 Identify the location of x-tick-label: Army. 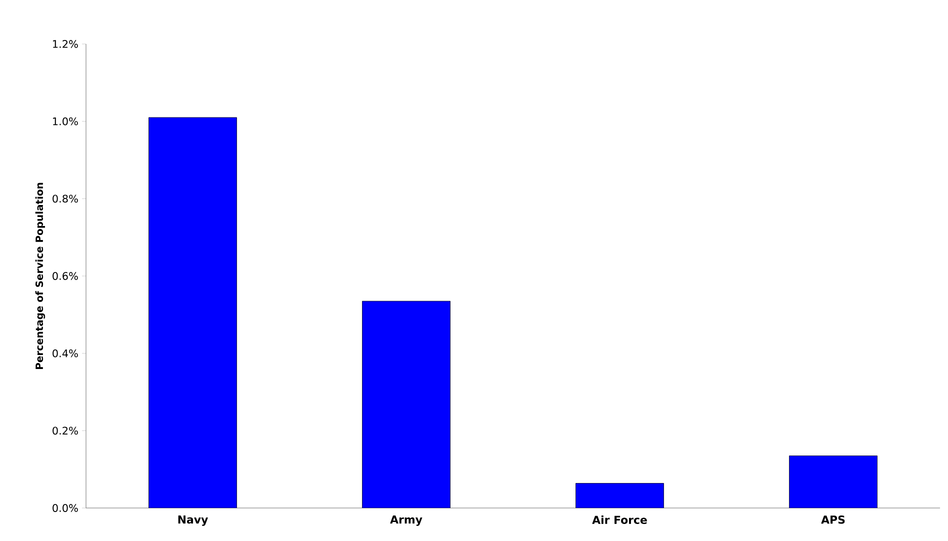
(406, 521).